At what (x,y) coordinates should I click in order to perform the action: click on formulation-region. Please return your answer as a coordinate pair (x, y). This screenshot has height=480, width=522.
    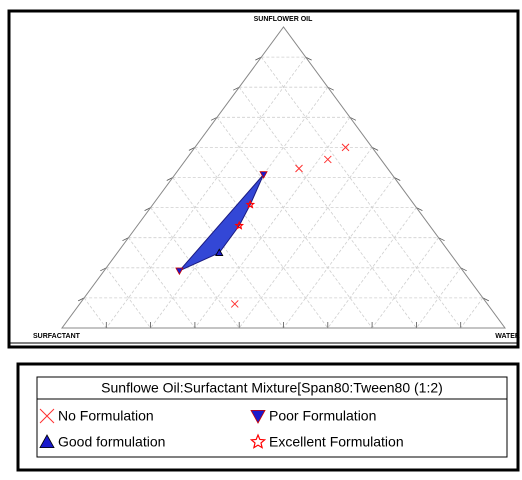
    Looking at the image, I should click on (222, 223).